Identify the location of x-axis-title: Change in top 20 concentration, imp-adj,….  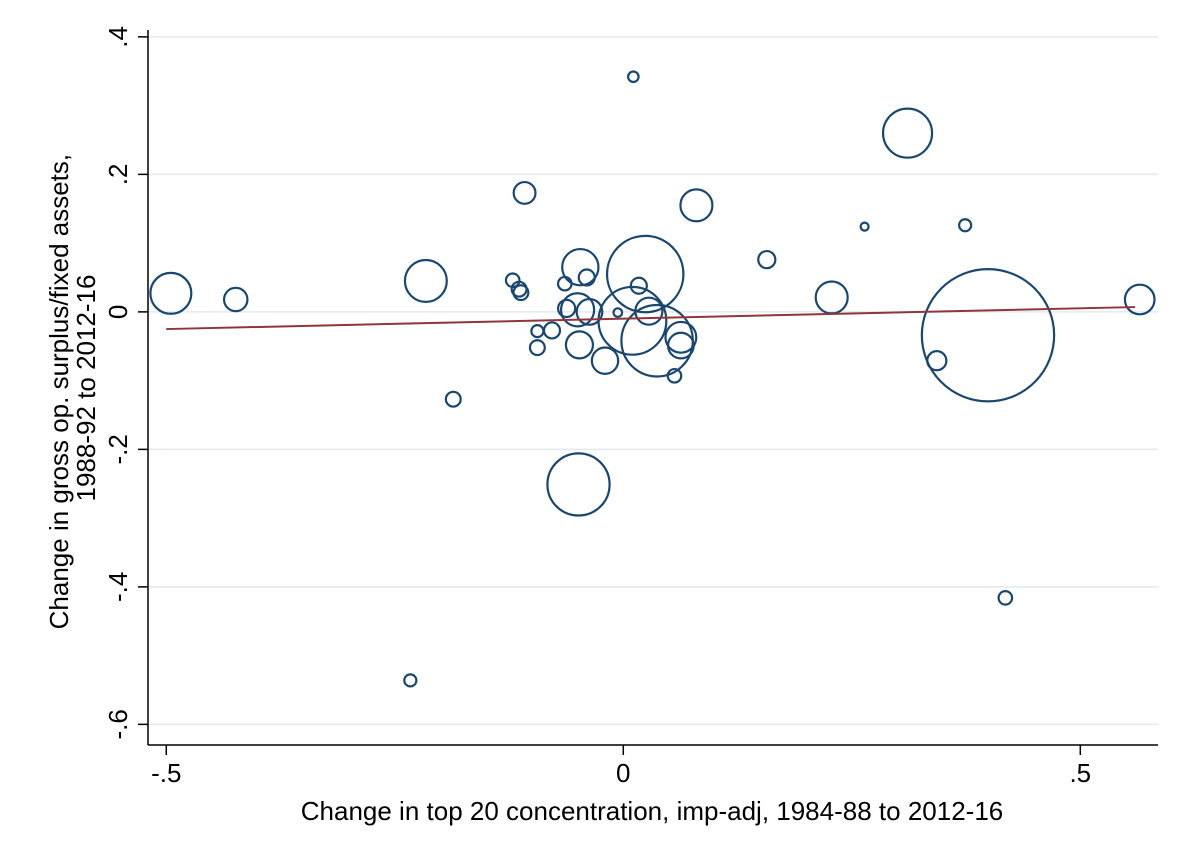
(652, 811).